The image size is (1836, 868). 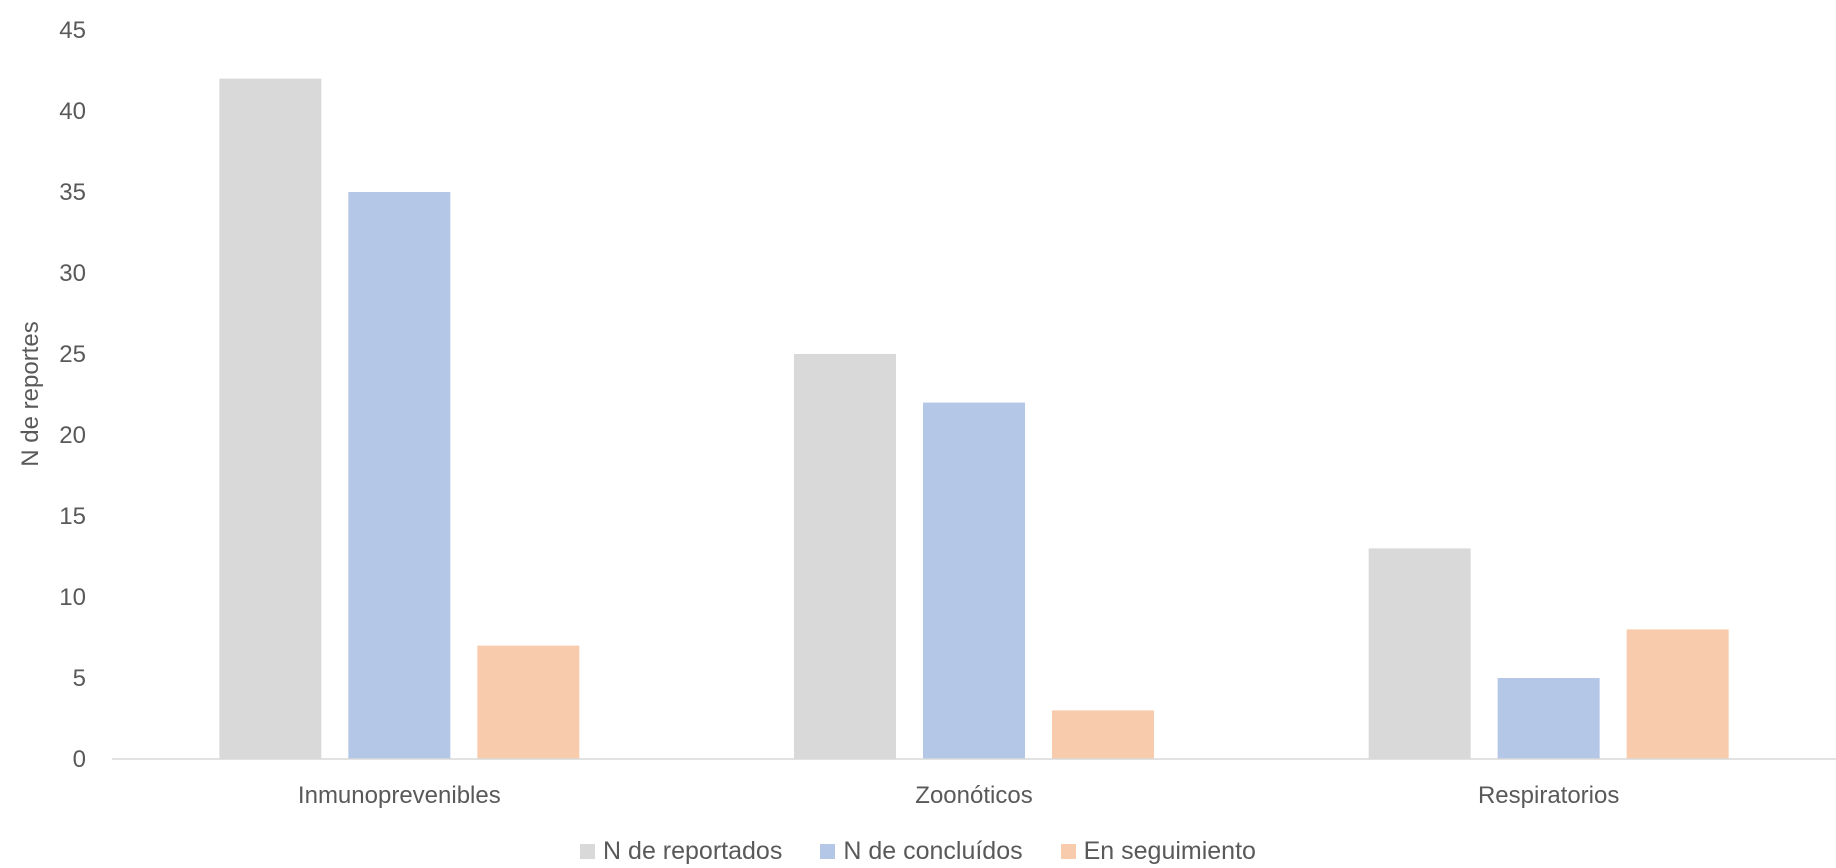 What do you see at coordinates (1548, 795) in the screenshot?
I see `x-tick-label: Respiratorios` at bounding box center [1548, 795].